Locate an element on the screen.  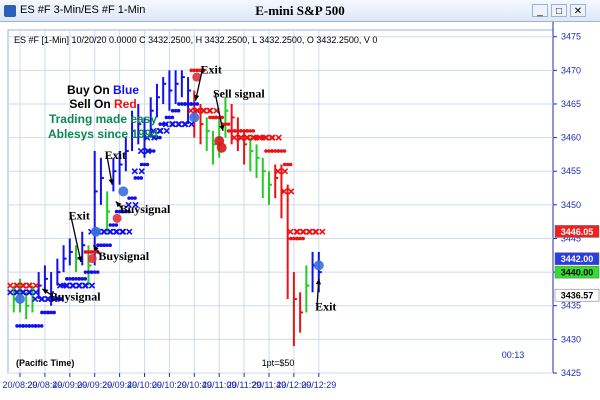
annotation-label: Sell signal is located at coordinates (239, 93).